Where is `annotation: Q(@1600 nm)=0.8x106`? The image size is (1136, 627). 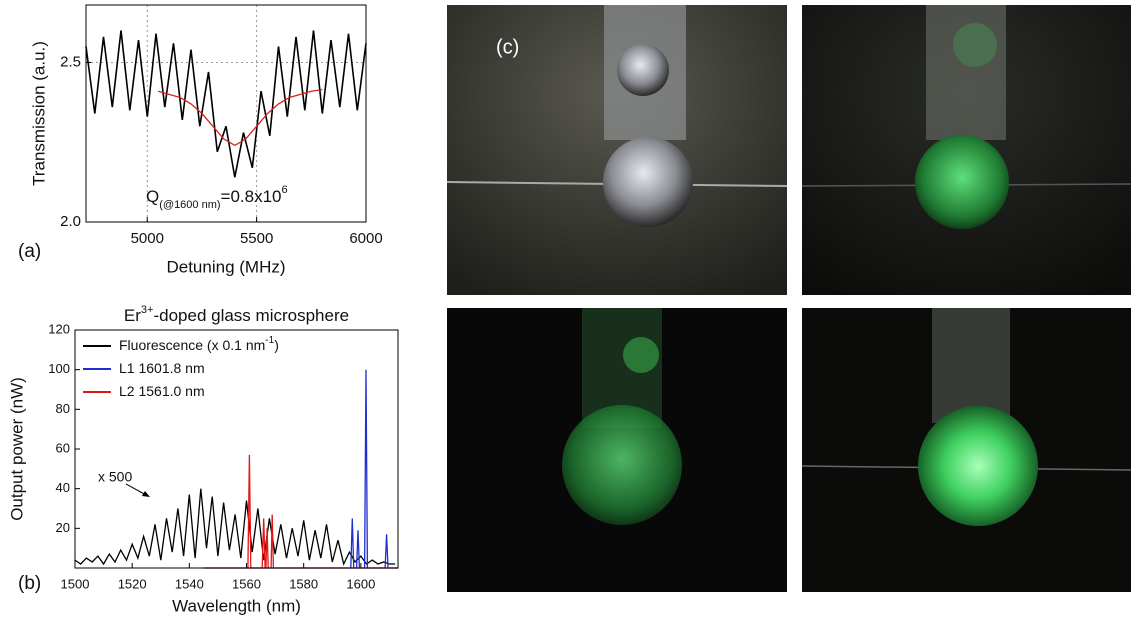
annotation: Q(@1600 nm)=0.8x106 is located at coordinates (217, 197).